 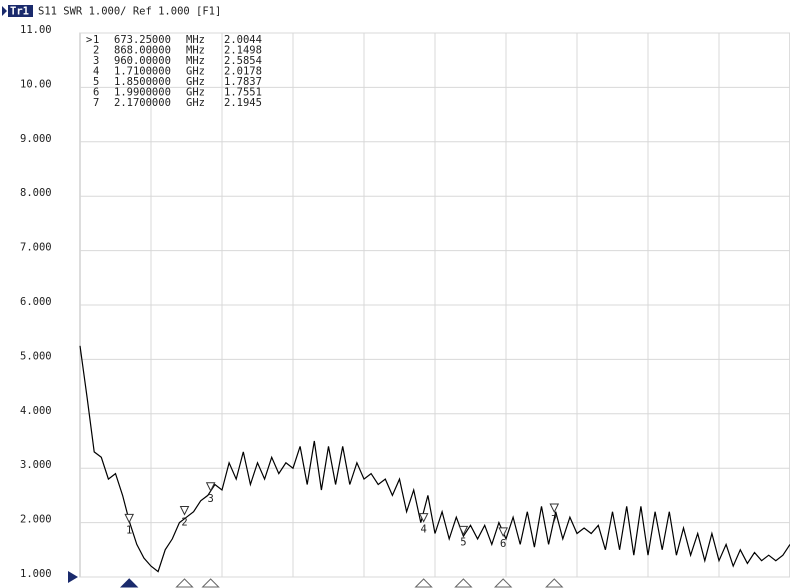 What do you see at coordinates (36, 465) in the screenshot?
I see `y-tick-label: 3.000` at bounding box center [36, 465].